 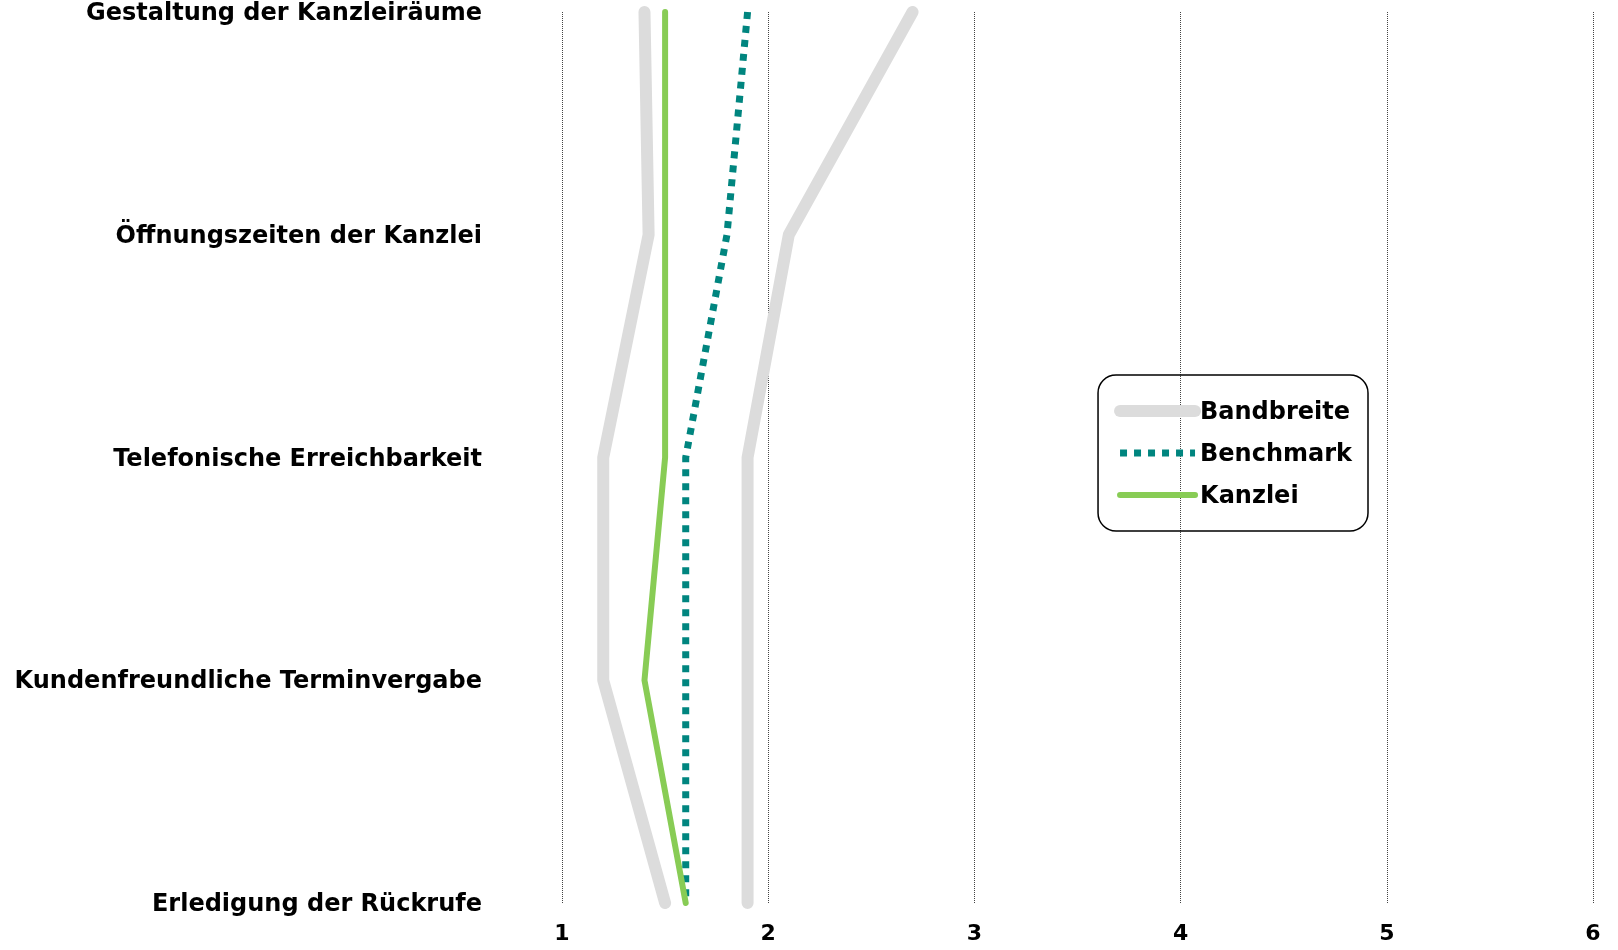 I want to click on x-tick-label: 5, so click(x=1387, y=932).